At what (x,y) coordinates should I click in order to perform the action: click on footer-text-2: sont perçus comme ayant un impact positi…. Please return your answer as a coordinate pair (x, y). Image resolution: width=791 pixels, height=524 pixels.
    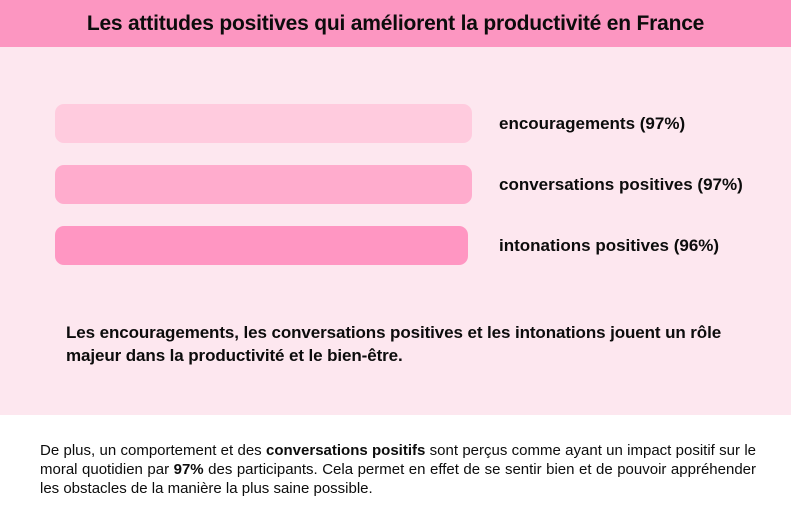
    Looking at the image, I should click on (398, 460).